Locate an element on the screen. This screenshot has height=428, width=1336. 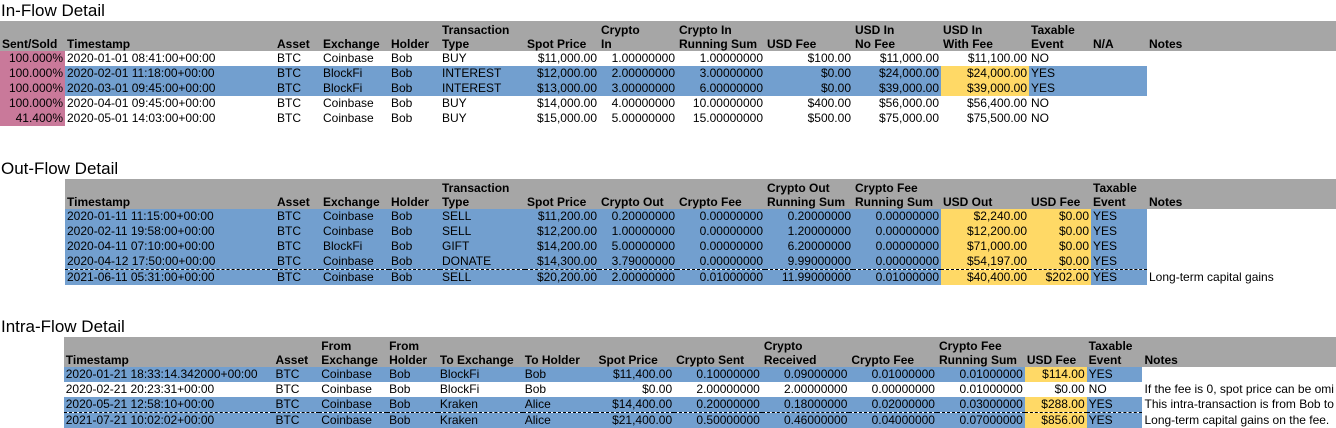
to-holder-cell: Alice is located at coordinates (560, 405).